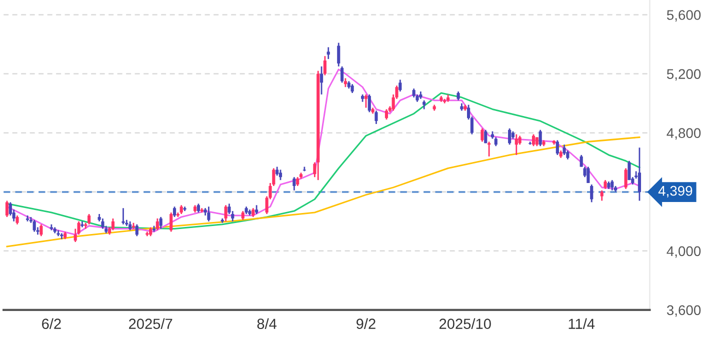 This screenshot has height=338, width=714. What do you see at coordinates (366, 323) in the screenshot?
I see `x-tick-label: 9/2` at bounding box center [366, 323].